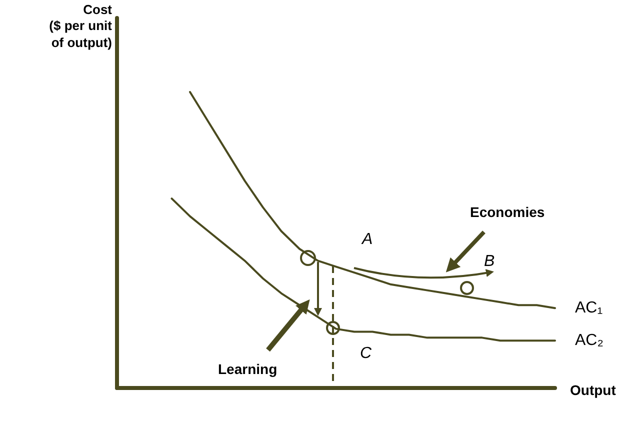 The width and height of the screenshot is (623, 431). Describe the element at coordinates (593, 390) in the screenshot. I see `x-axis-title: Output` at that location.